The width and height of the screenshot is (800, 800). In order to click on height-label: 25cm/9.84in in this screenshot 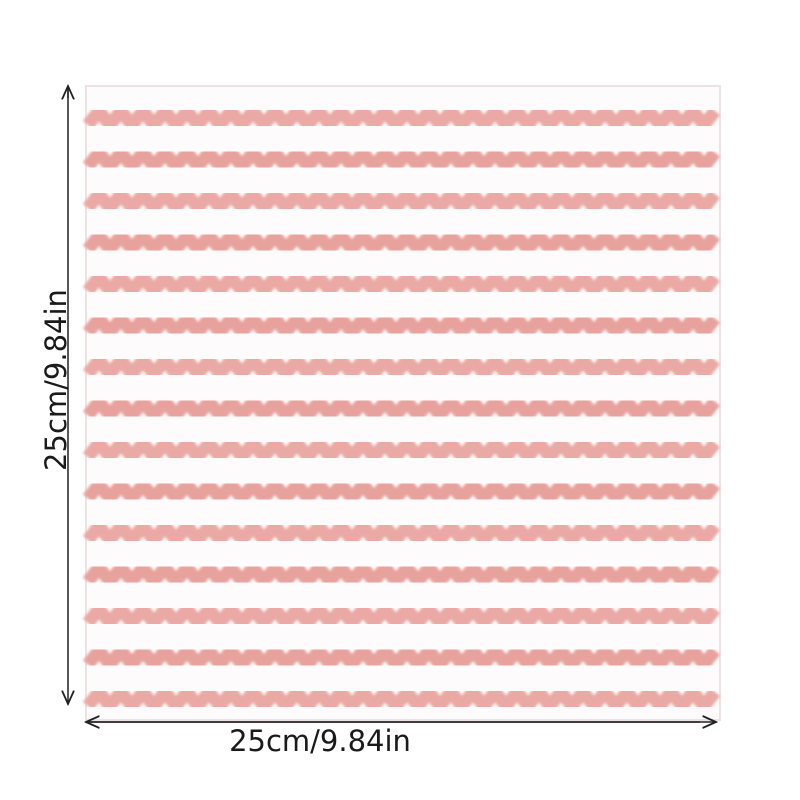, I will do `click(56, 380)`.